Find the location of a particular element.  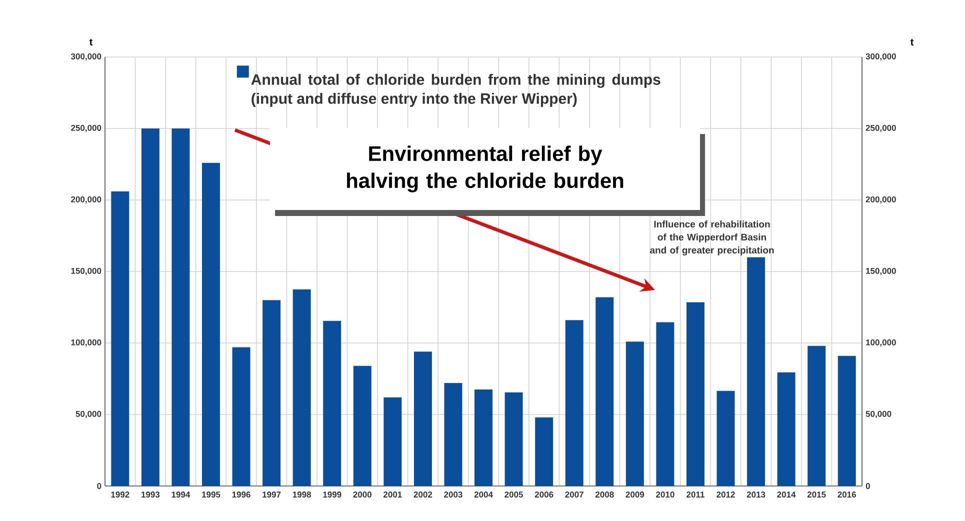

y-tick-label: 0 is located at coordinates (99, 486).